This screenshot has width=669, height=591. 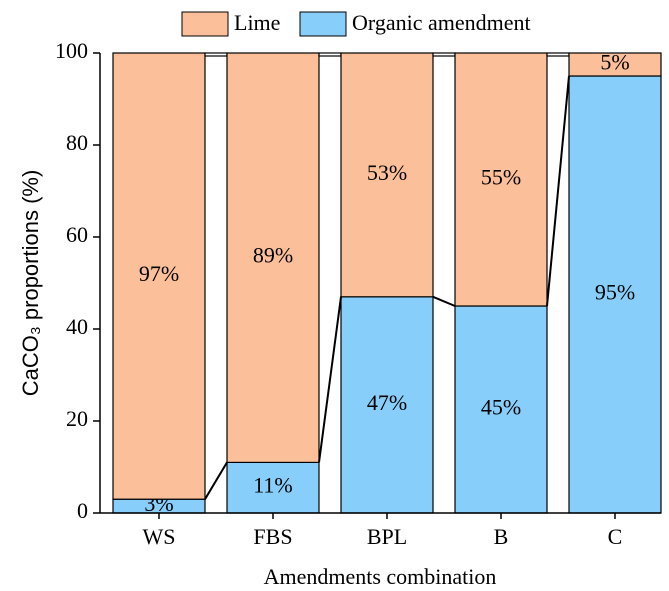 What do you see at coordinates (387, 172) in the screenshot?
I see `value-label: 53%` at bounding box center [387, 172].